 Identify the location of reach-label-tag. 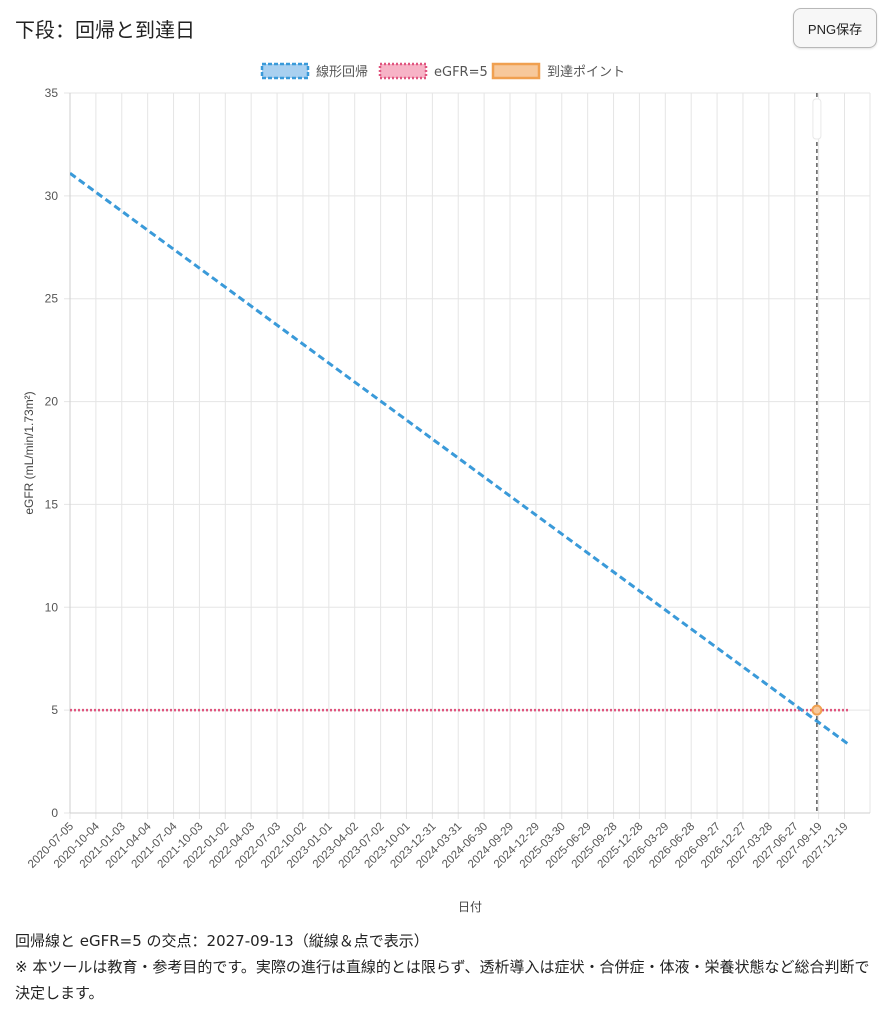
(817, 119).